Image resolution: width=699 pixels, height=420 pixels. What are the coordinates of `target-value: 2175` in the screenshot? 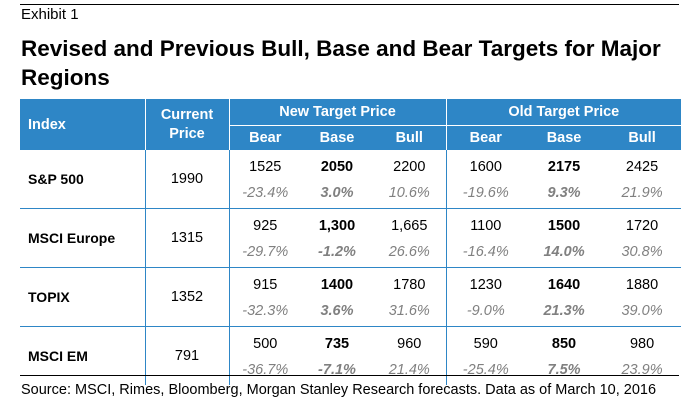 It's located at (564, 167).